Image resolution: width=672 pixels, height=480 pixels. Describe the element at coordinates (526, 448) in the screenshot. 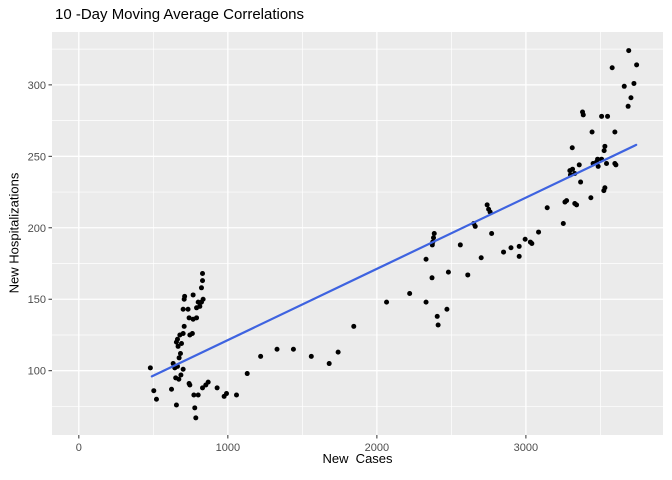

I see `x-tick-label: 3000` at that location.